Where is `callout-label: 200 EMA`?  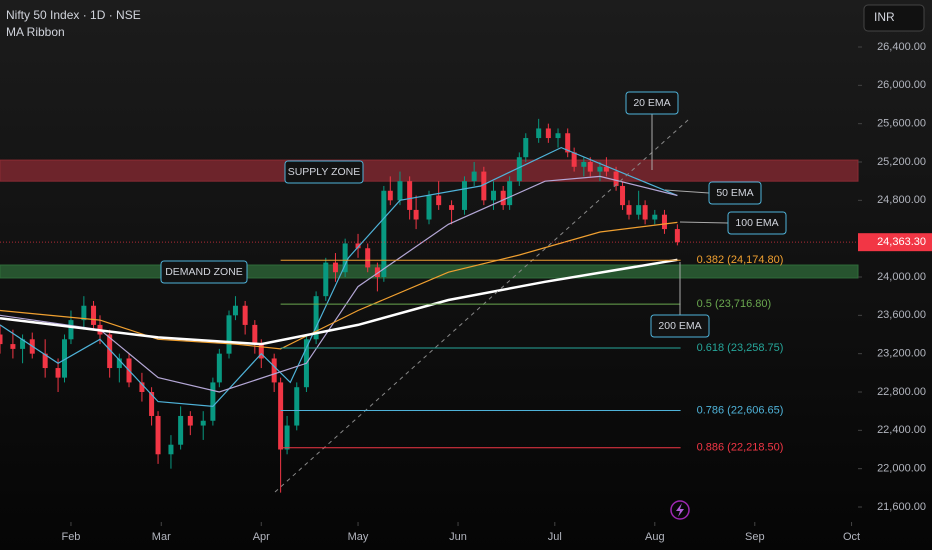
callout-label: 200 EMA is located at coordinates (679, 326).